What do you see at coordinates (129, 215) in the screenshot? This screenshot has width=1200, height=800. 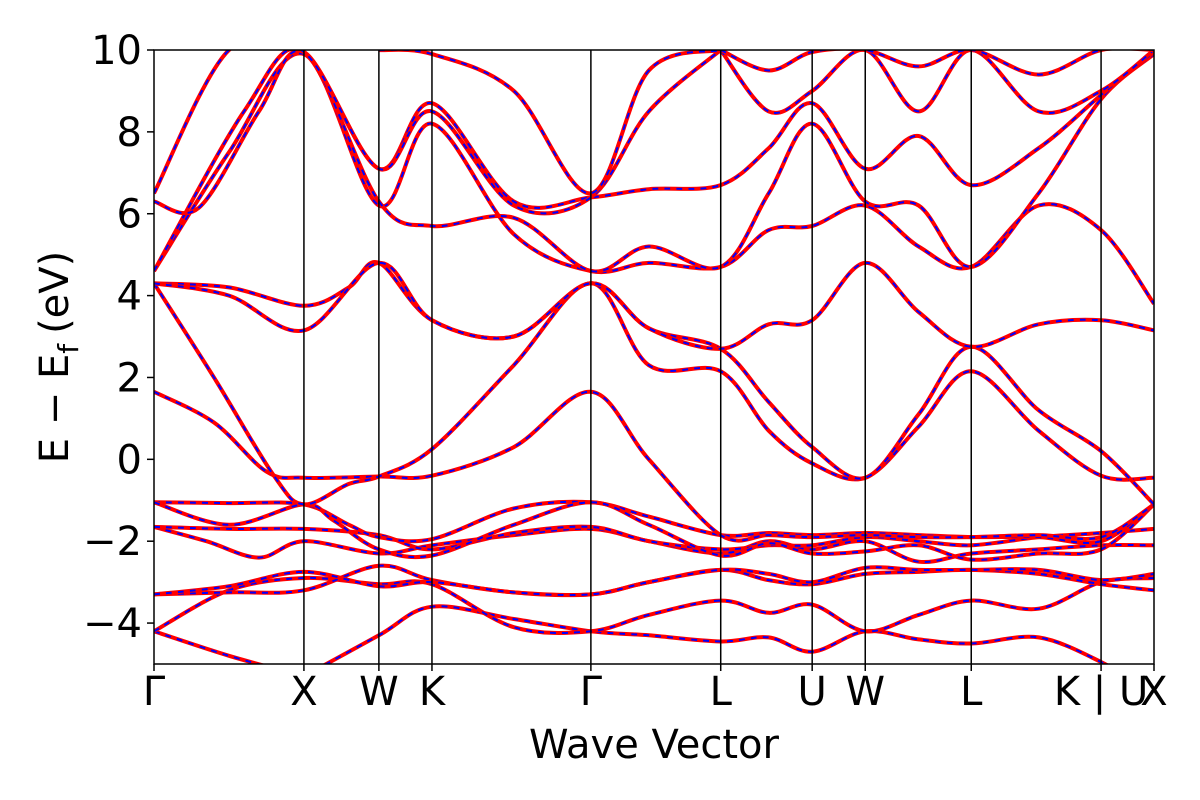 I see `y-tick-label: 6` at bounding box center [129, 215].